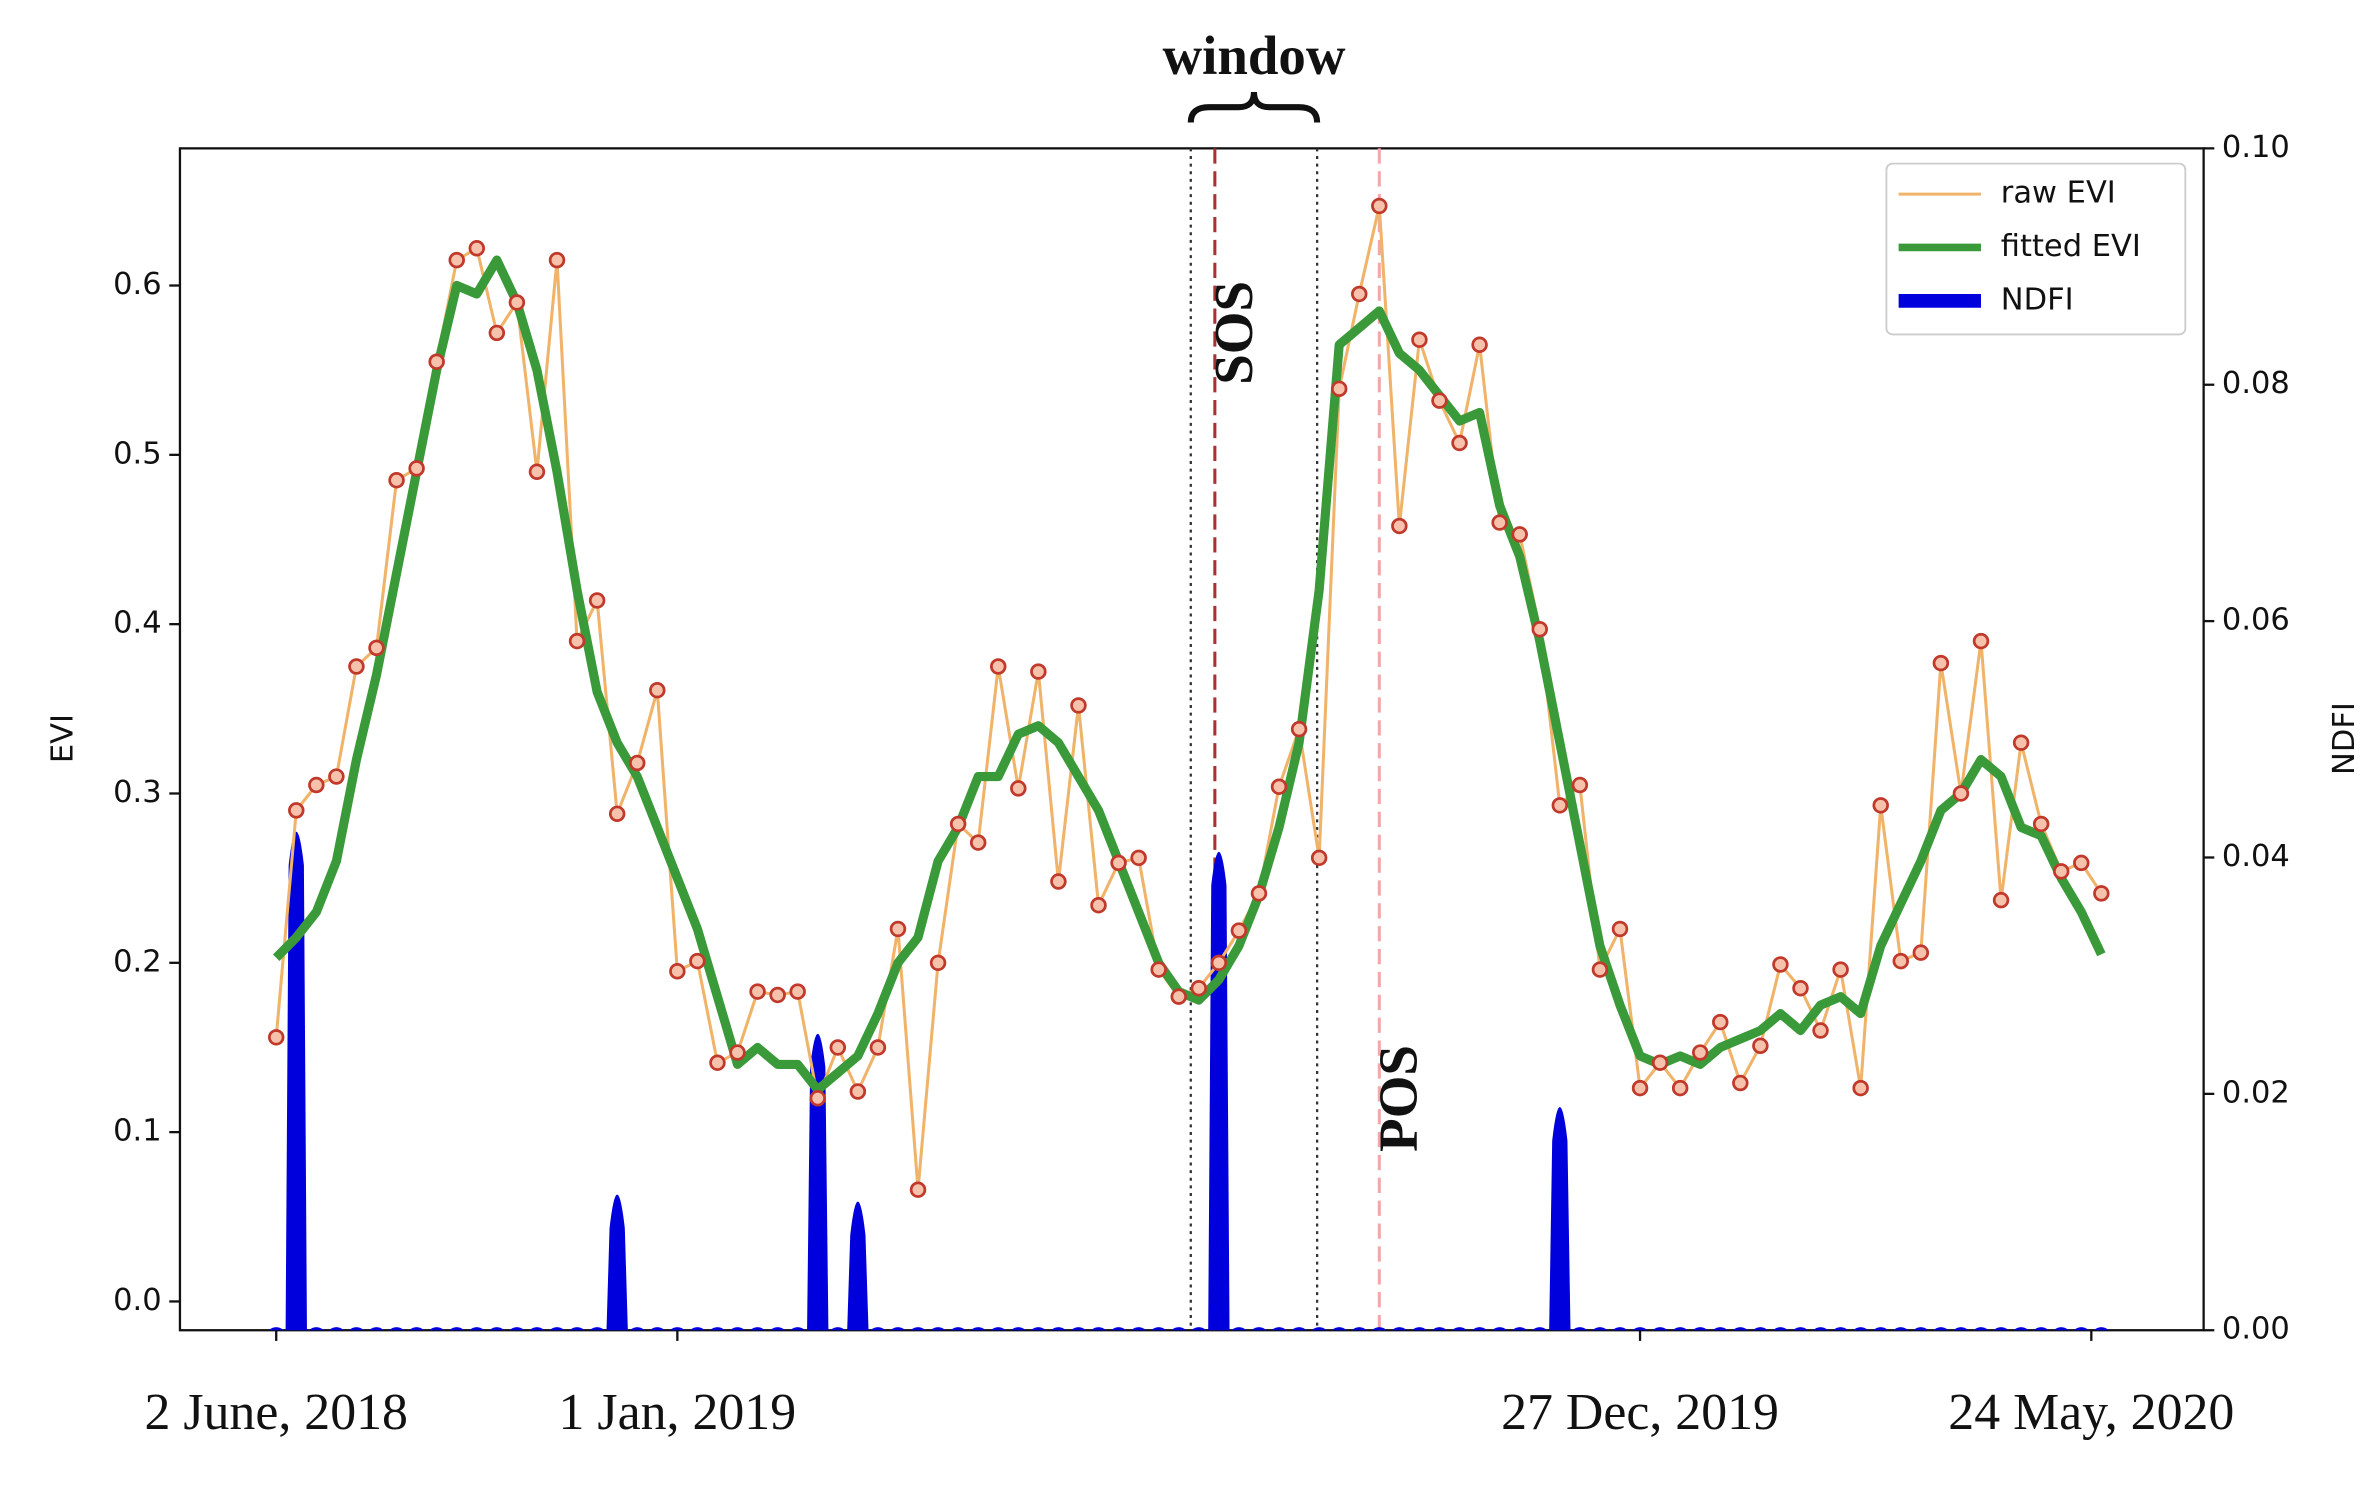 This screenshot has height=1503, width=2379. What do you see at coordinates (2256, 1092) in the screenshot?
I see `y2-tick-label: 0.02` at bounding box center [2256, 1092].